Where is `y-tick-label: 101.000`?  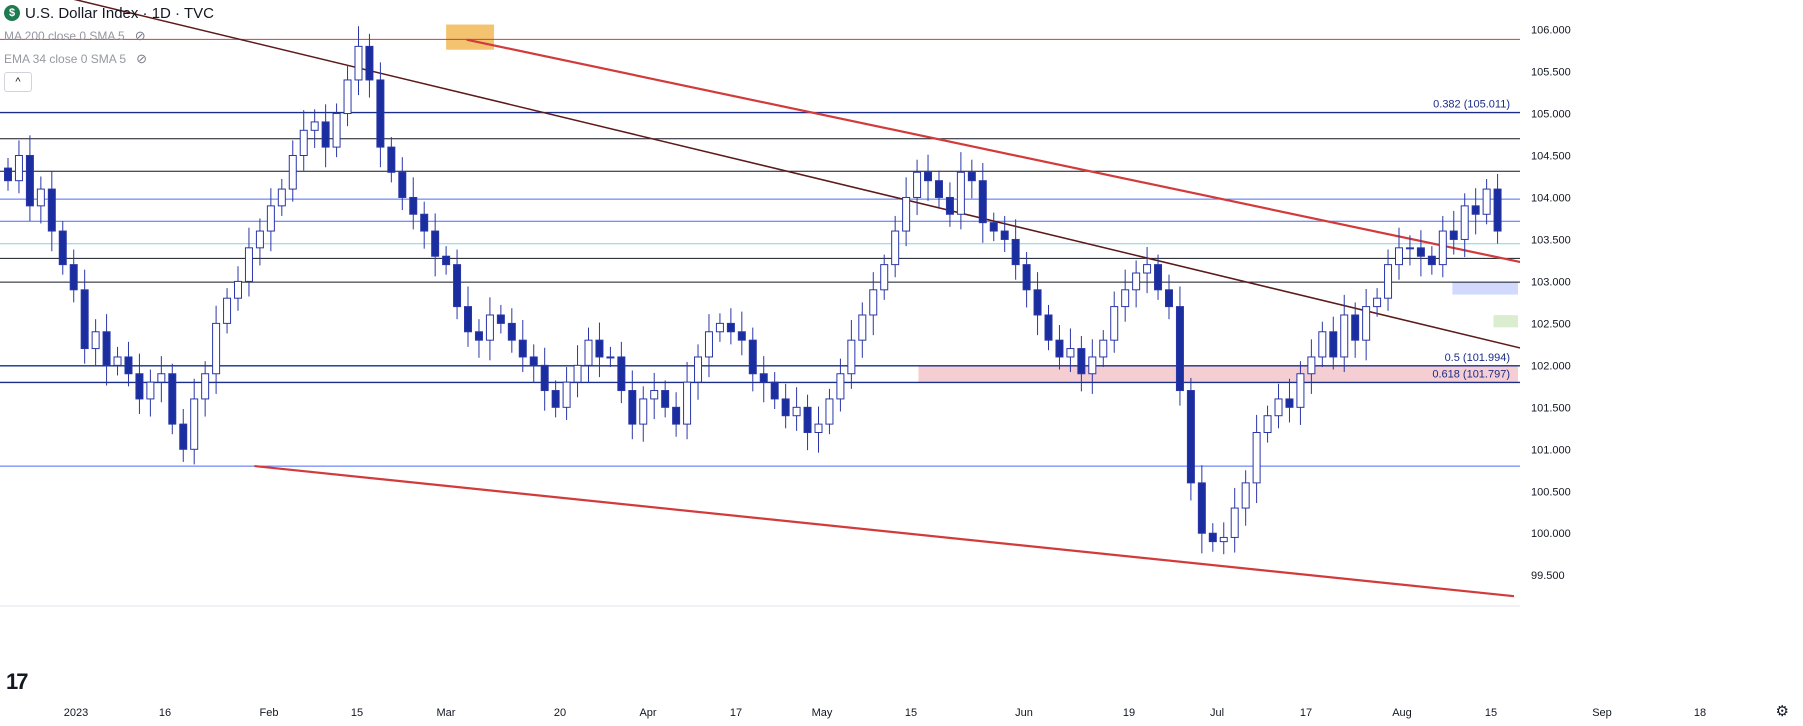
y-tick-label: 101.000 is located at coordinates (1551, 450).